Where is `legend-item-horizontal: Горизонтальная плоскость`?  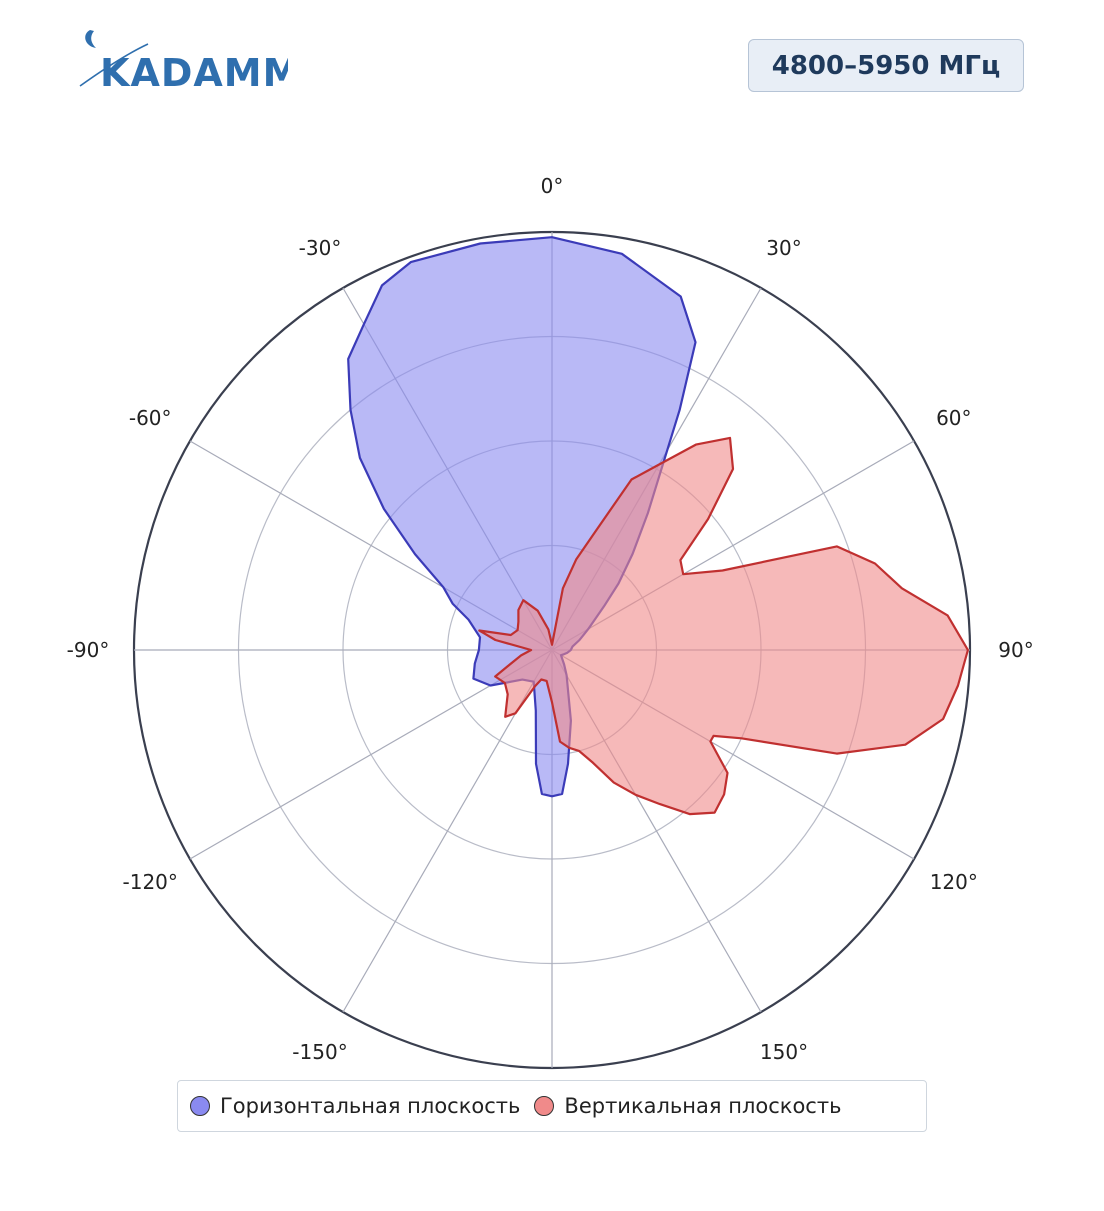
legend-item-horizontal: Горизонтальная плоскость is located at coordinates (355, 1106).